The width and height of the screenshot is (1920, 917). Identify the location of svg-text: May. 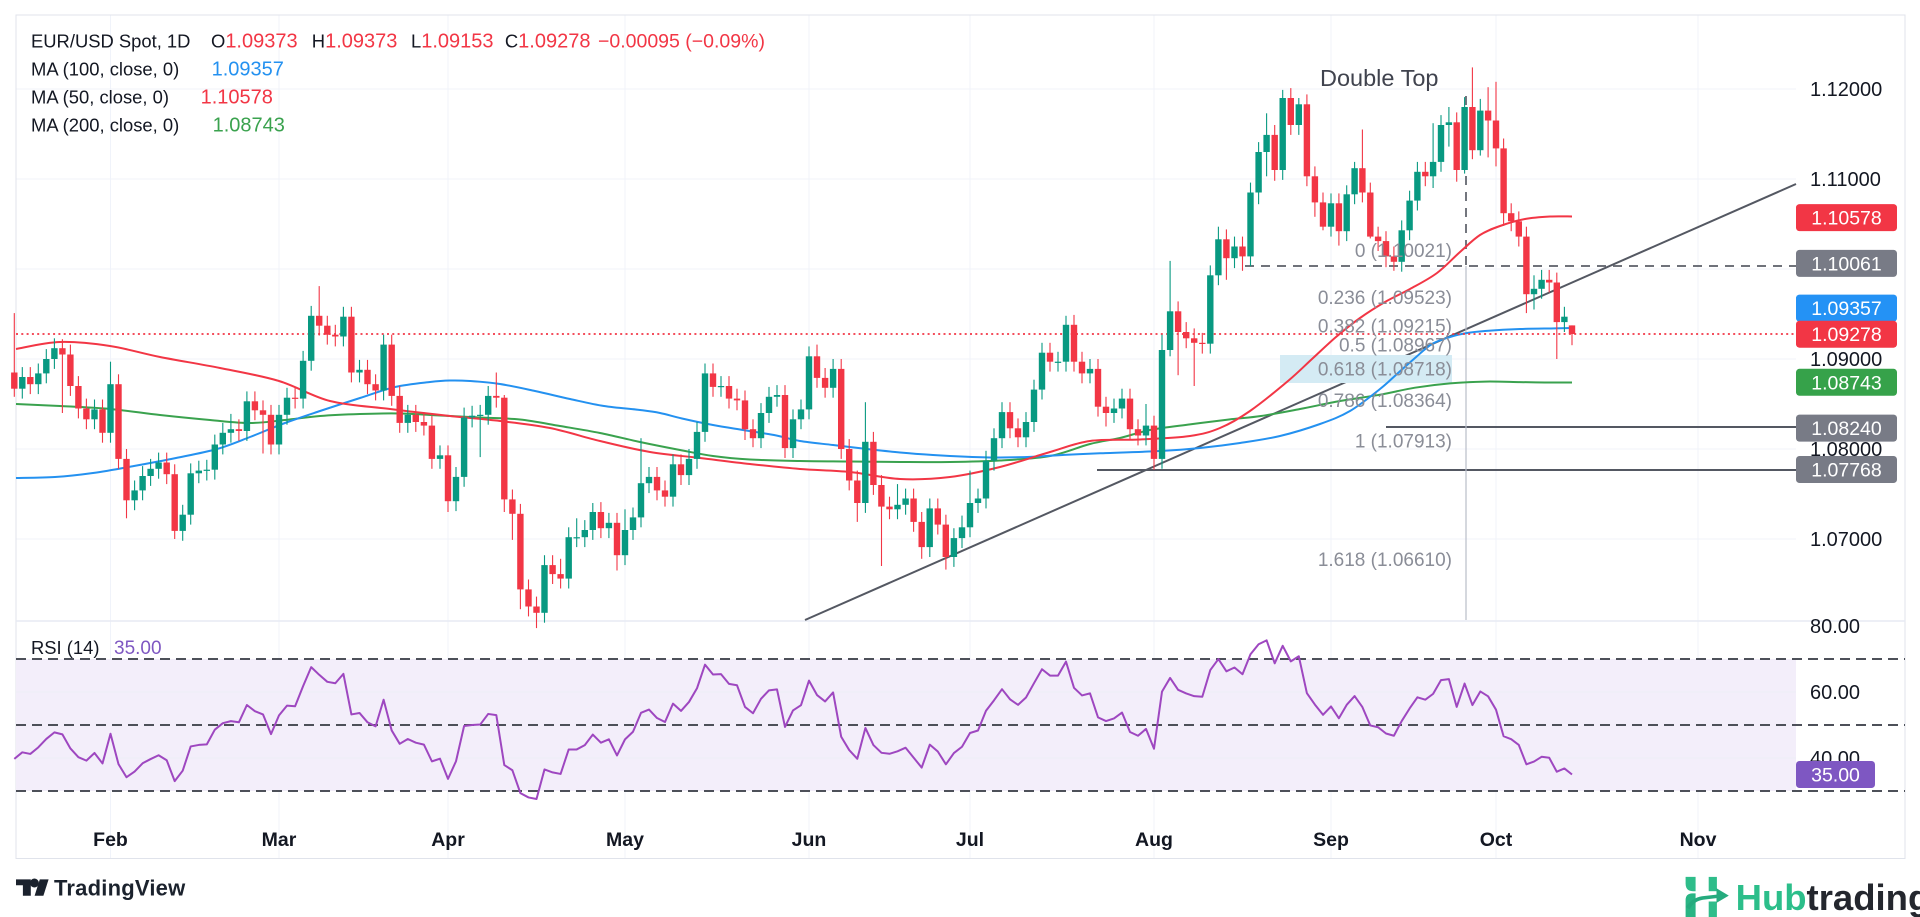
(625, 840).